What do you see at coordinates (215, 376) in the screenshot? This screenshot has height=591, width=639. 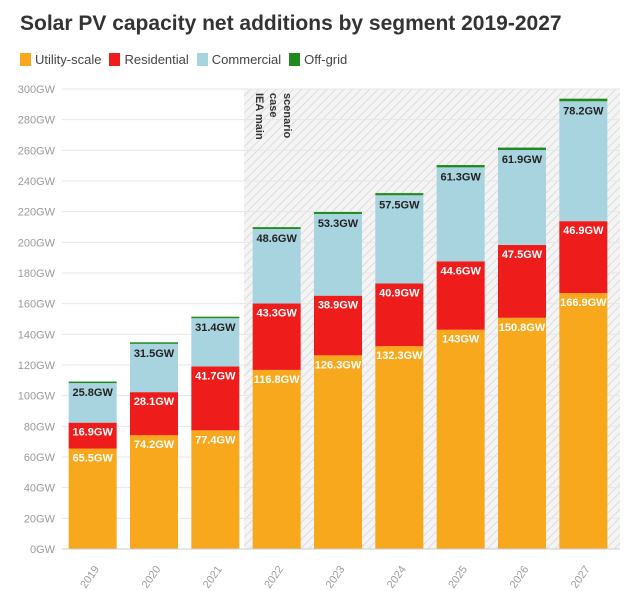 I see `data-label: 41.7GW` at bounding box center [215, 376].